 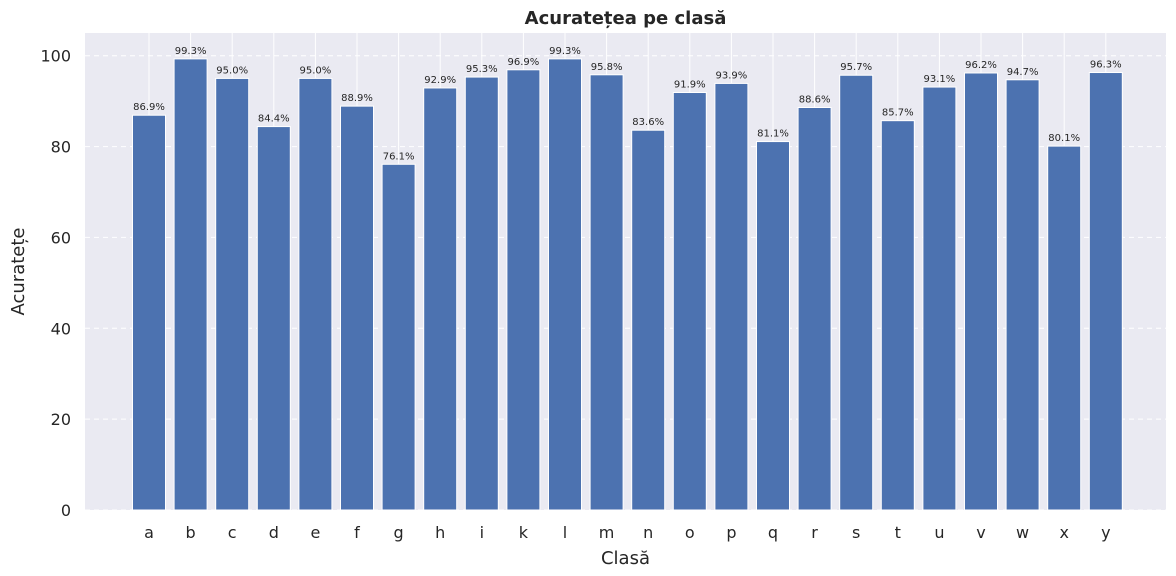 I want to click on bar-g, so click(x=398, y=337).